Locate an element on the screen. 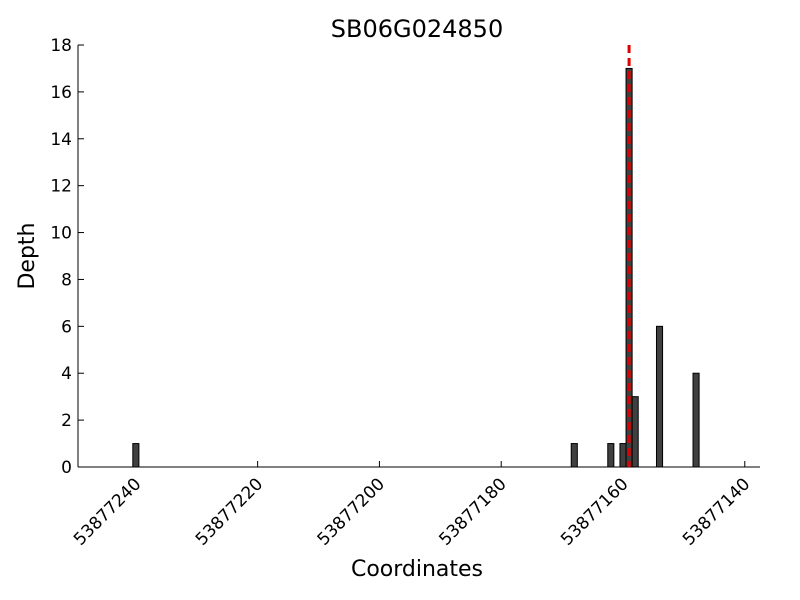  x-tick-label: 53877160 is located at coordinates (594, 511).